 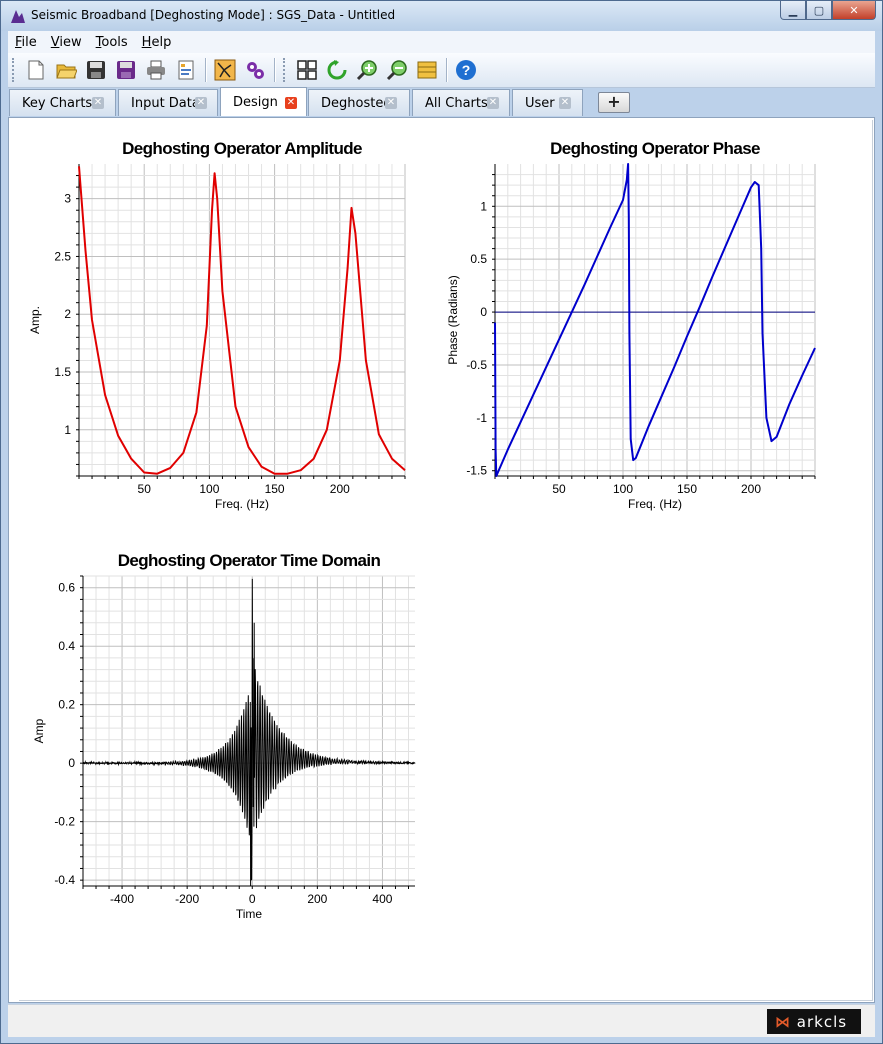 What do you see at coordinates (111, 42) in the screenshot?
I see `menu-tools: Tools` at bounding box center [111, 42].